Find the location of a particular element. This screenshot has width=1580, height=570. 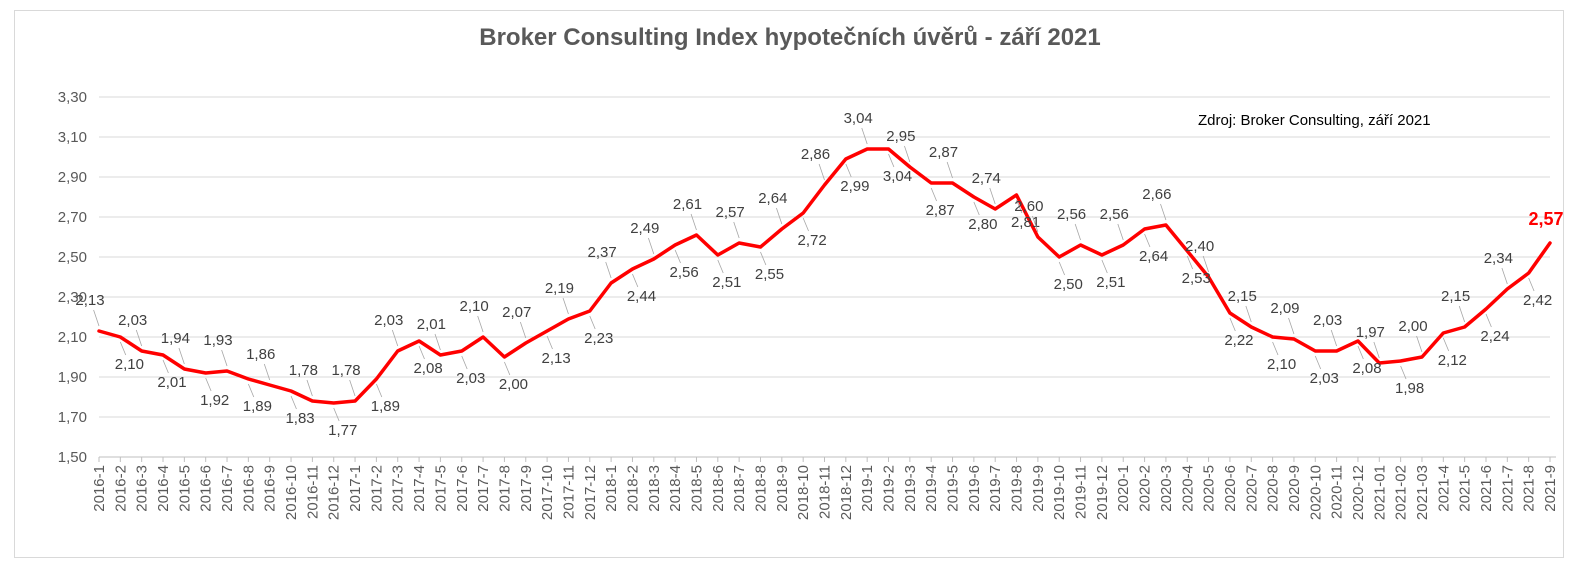

x-tick-label: 2019-11 is located at coordinates (1081, 492).